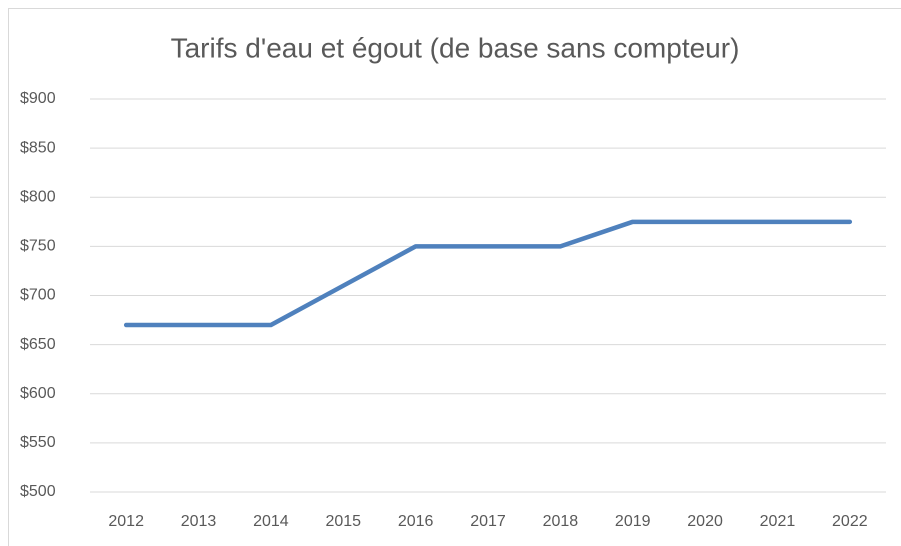 Image resolution: width=901 pixels, height=546 pixels. What do you see at coordinates (38, 491) in the screenshot?
I see `y-tick-label: $500` at bounding box center [38, 491].